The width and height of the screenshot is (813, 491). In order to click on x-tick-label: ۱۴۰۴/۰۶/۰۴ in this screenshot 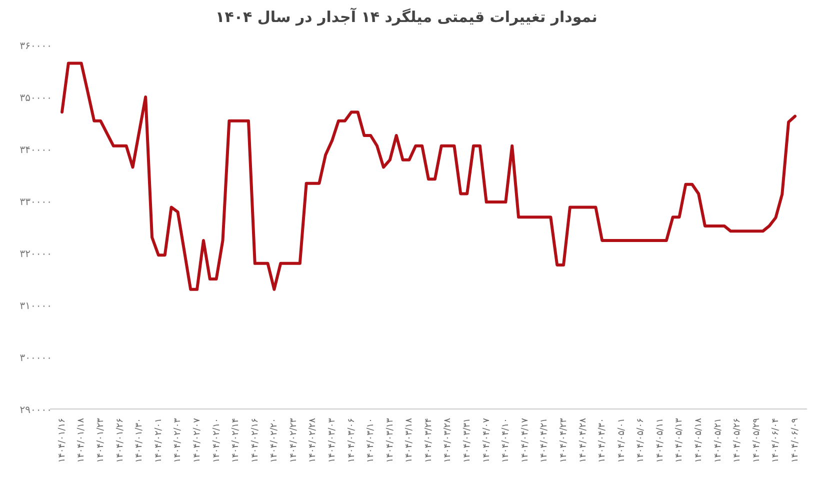, I will do `click(776, 440)`.